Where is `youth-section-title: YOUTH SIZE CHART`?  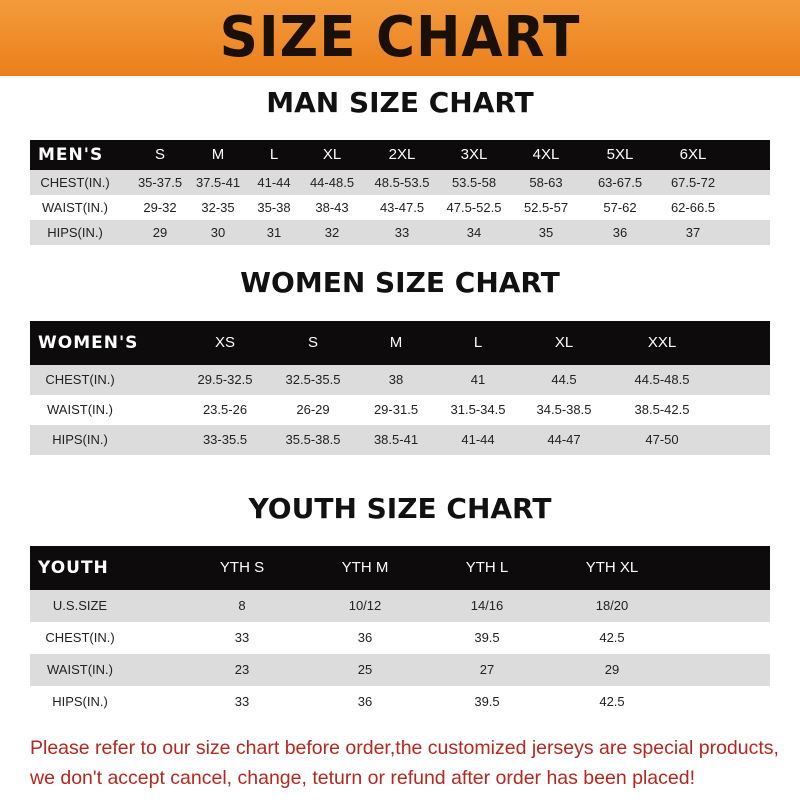
youth-section-title: YOUTH SIZE CHART is located at coordinates (400, 508).